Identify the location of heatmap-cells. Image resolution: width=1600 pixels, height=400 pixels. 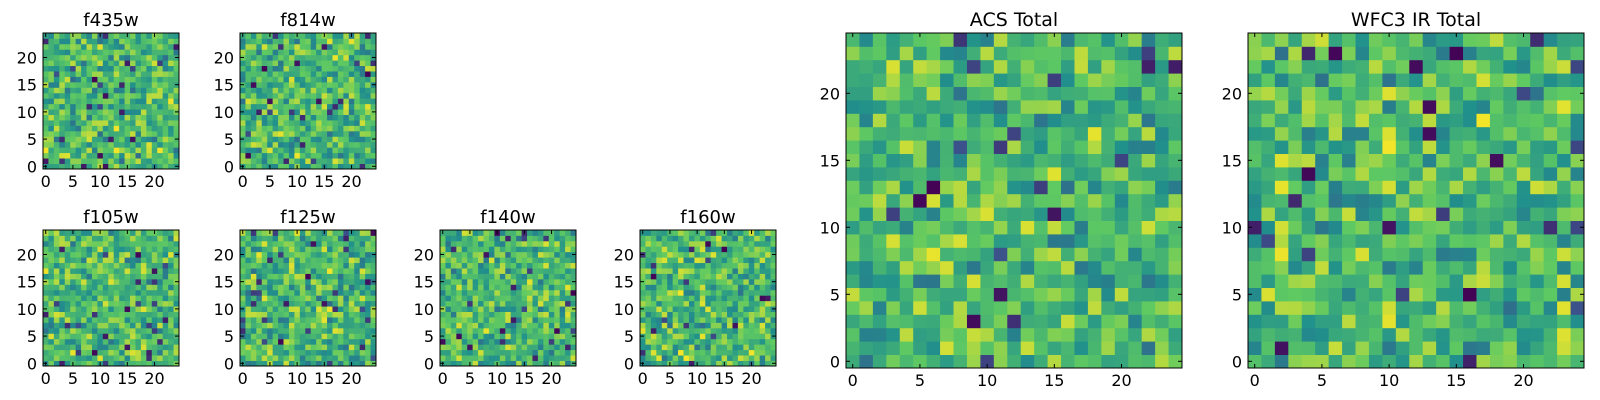
(508, 298).